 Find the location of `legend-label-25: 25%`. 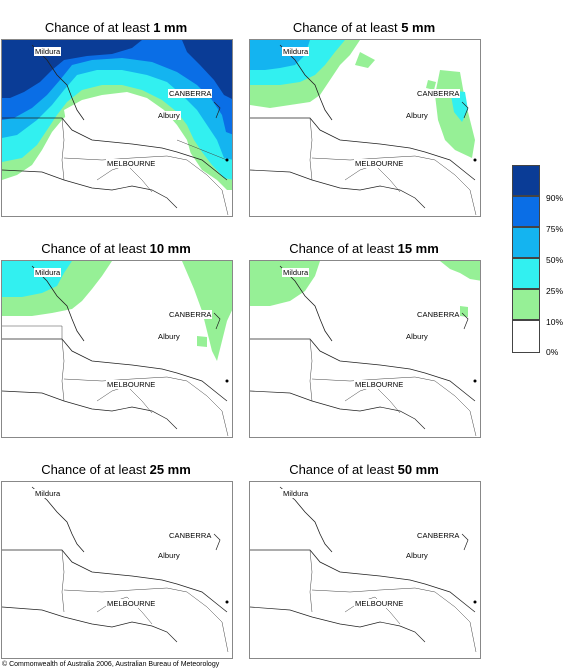

legend-label-25: 25% is located at coordinates (555, 291).